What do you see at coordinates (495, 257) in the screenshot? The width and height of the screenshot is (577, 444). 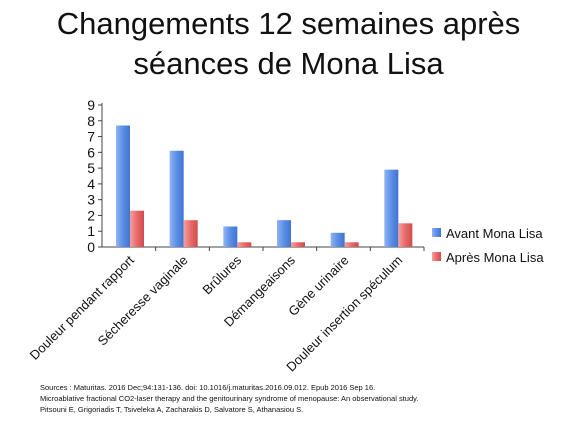 I see `legend-label-1: Après Mona Lisa` at bounding box center [495, 257].